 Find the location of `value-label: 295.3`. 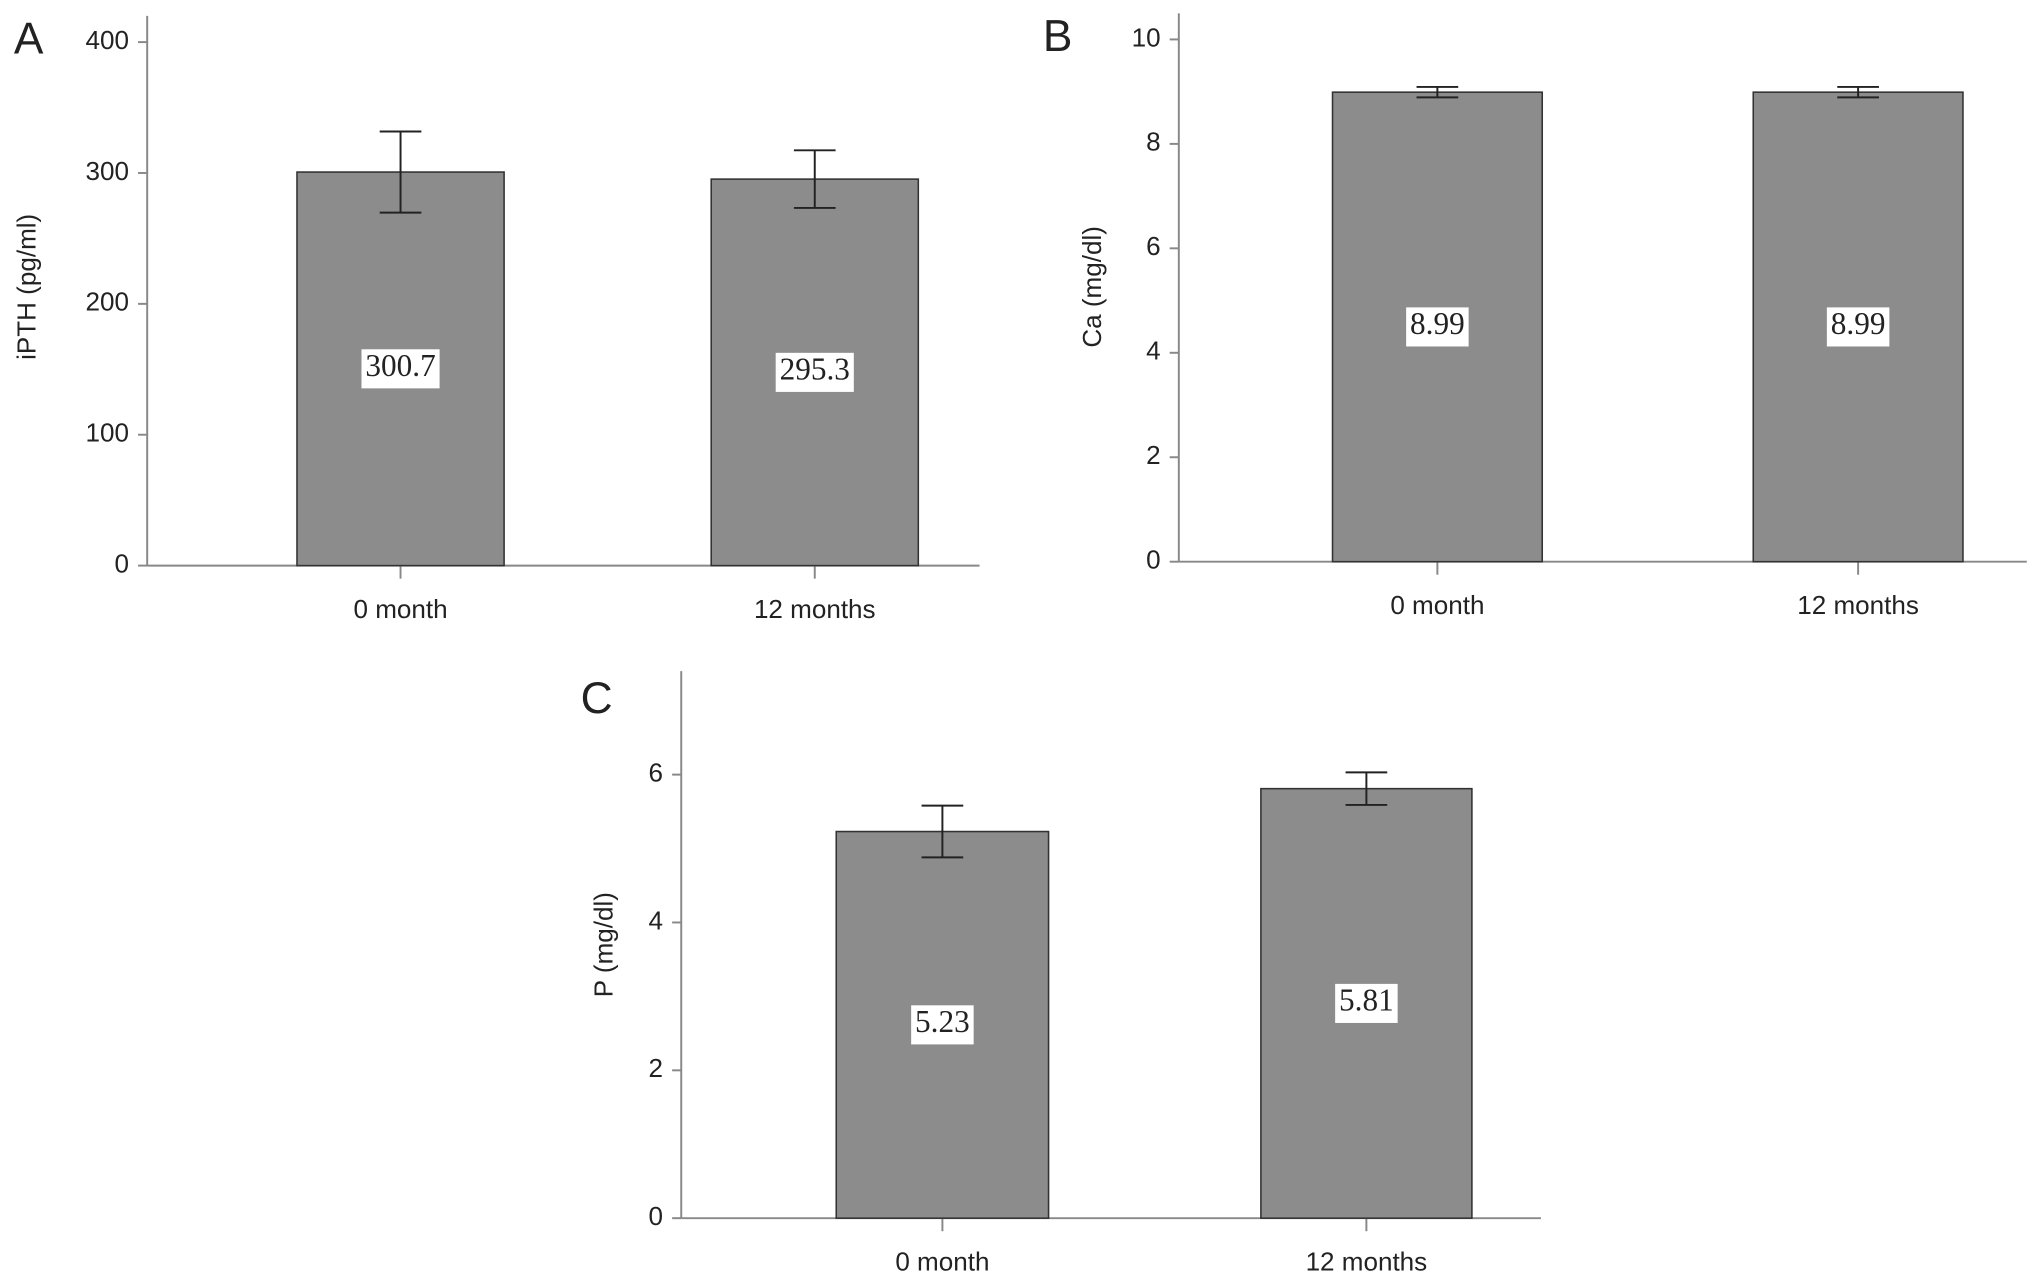

value-label: 295.3 is located at coordinates (815, 369).